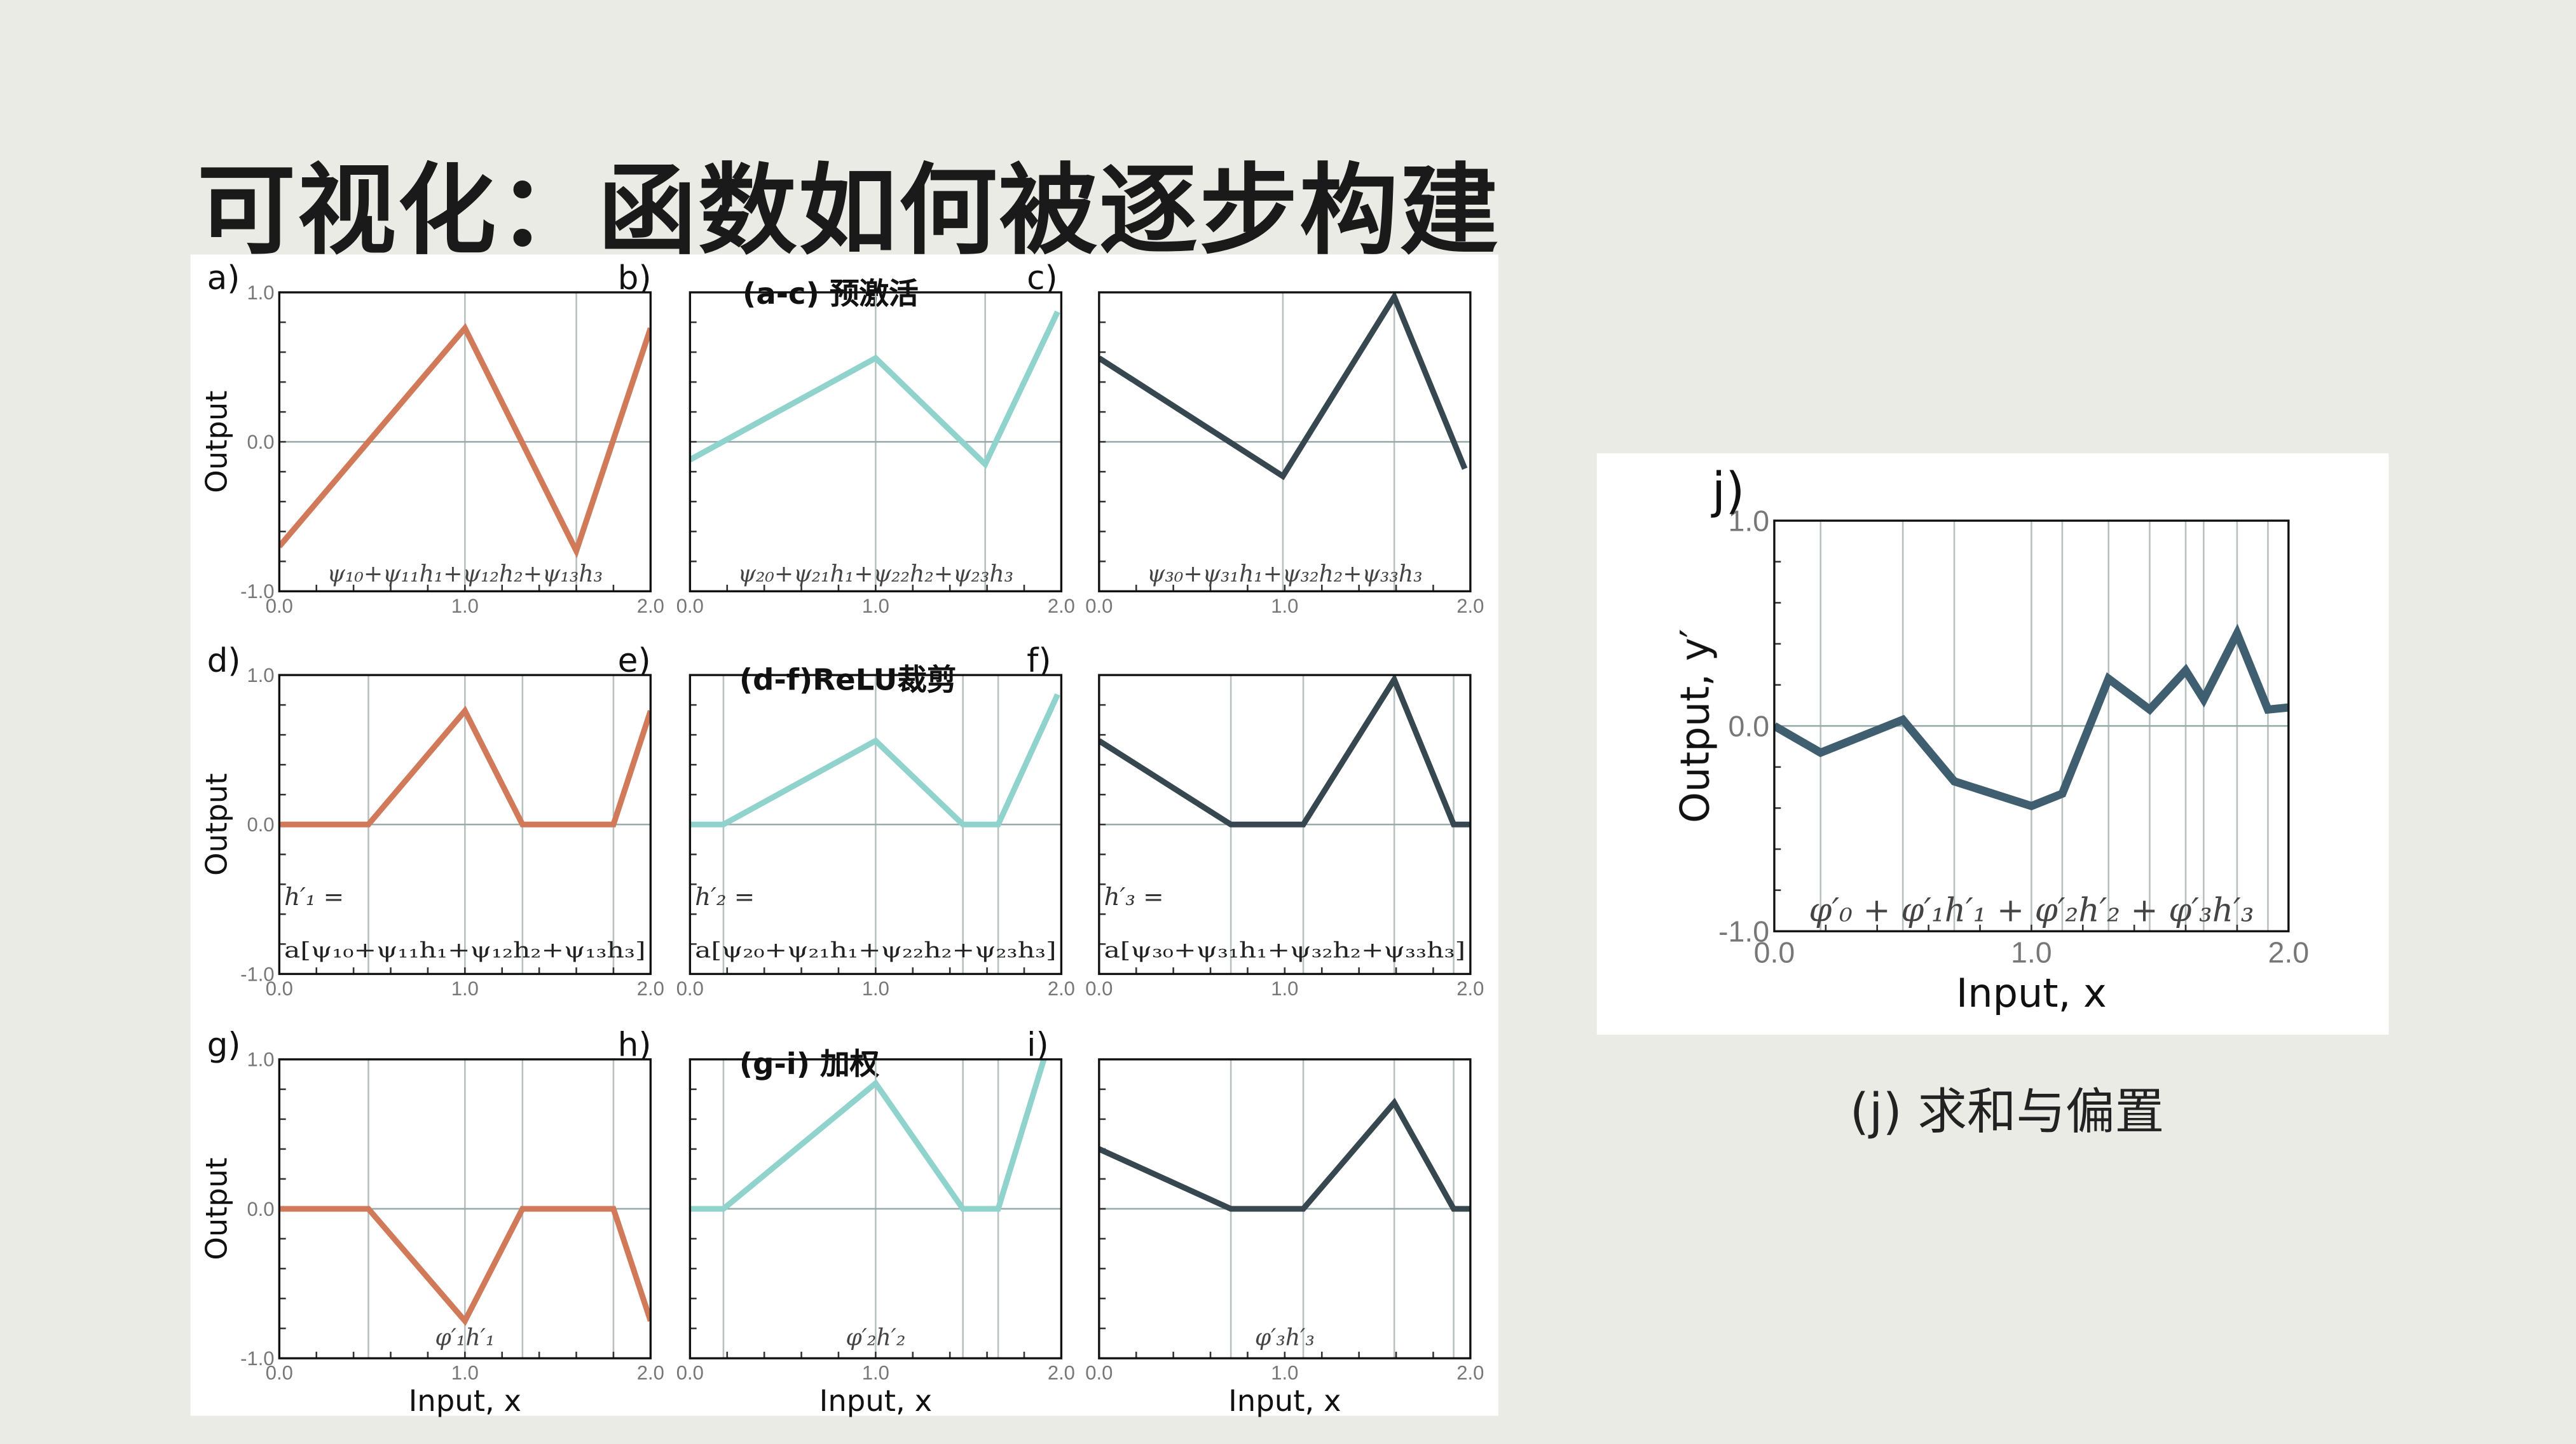 The height and width of the screenshot is (1444, 2576). I want to click on annotation-formula: a[ψ₂₀+ψ₂₁h₁+ψ₂₂h₂+ψ₂₃h₃], so click(876, 951).